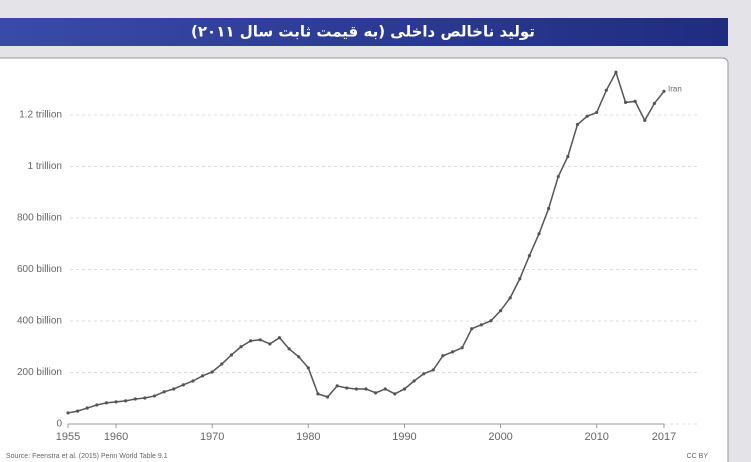 The height and width of the screenshot is (462, 751). I want to click on x-tick-label: 1980, so click(308, 437).